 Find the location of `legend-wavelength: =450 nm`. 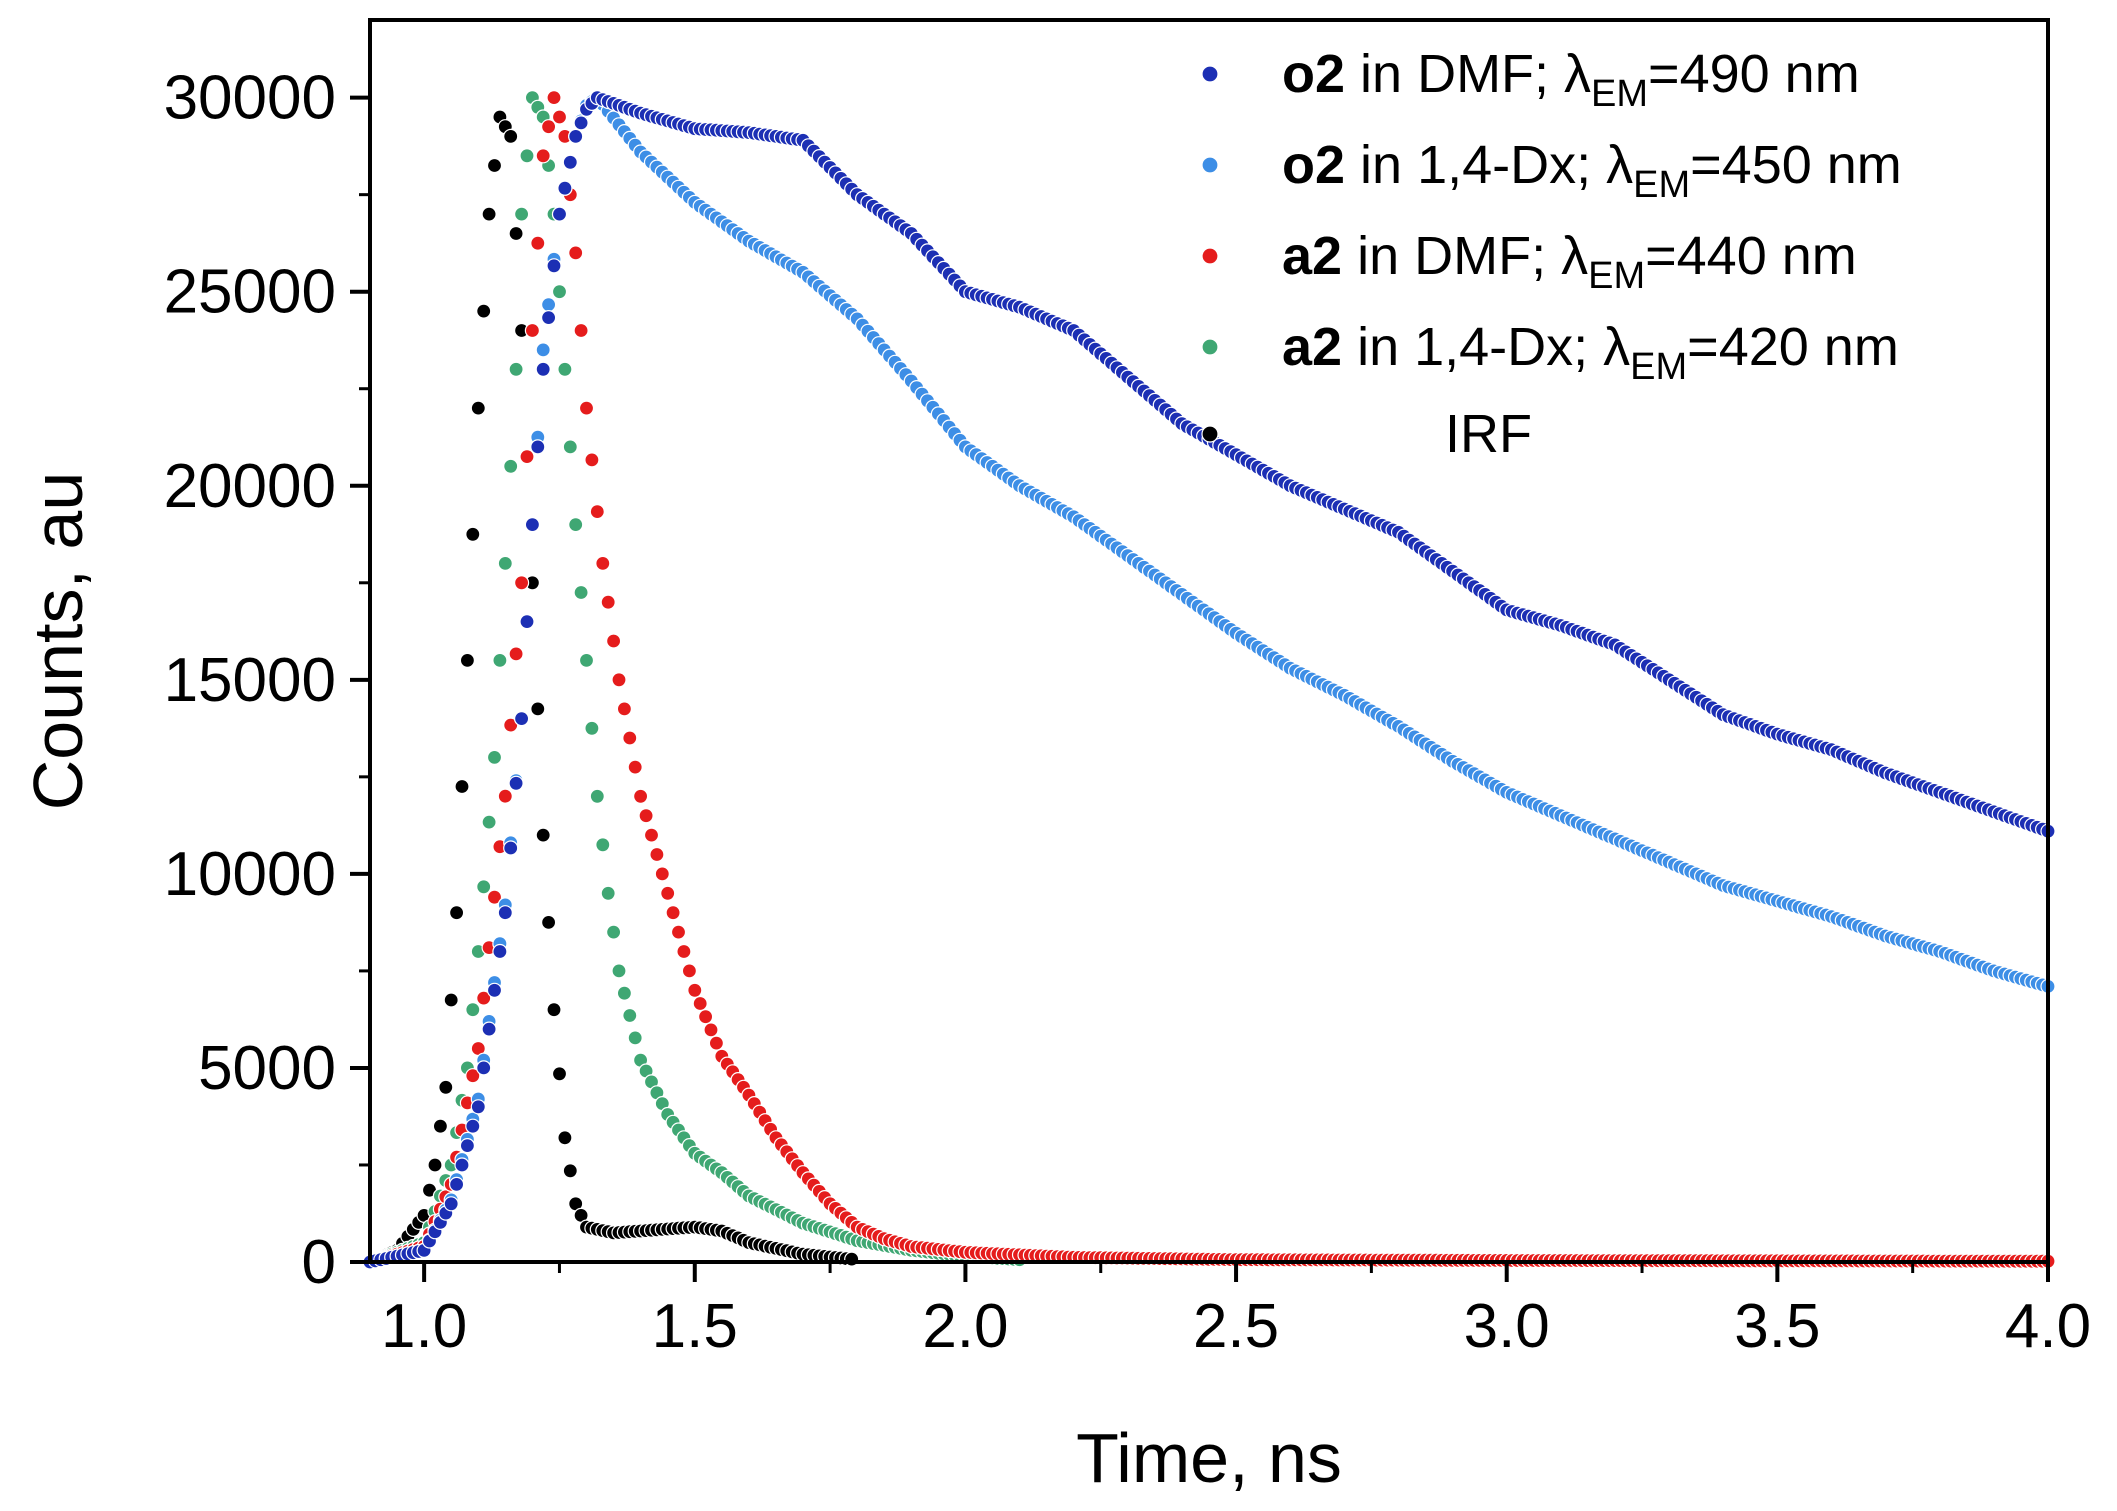

legend-wavelength: =450 nm is located at coordinates (1796, 165).